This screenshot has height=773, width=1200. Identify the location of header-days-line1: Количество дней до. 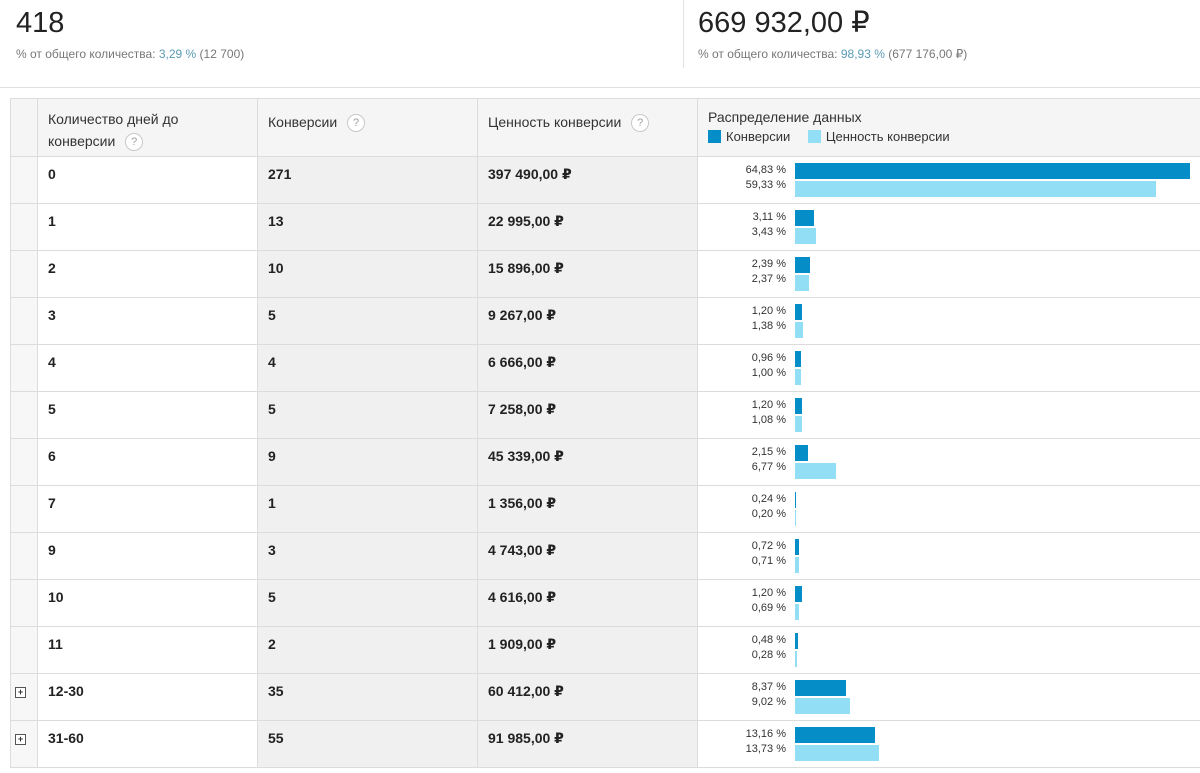
(113, 119).